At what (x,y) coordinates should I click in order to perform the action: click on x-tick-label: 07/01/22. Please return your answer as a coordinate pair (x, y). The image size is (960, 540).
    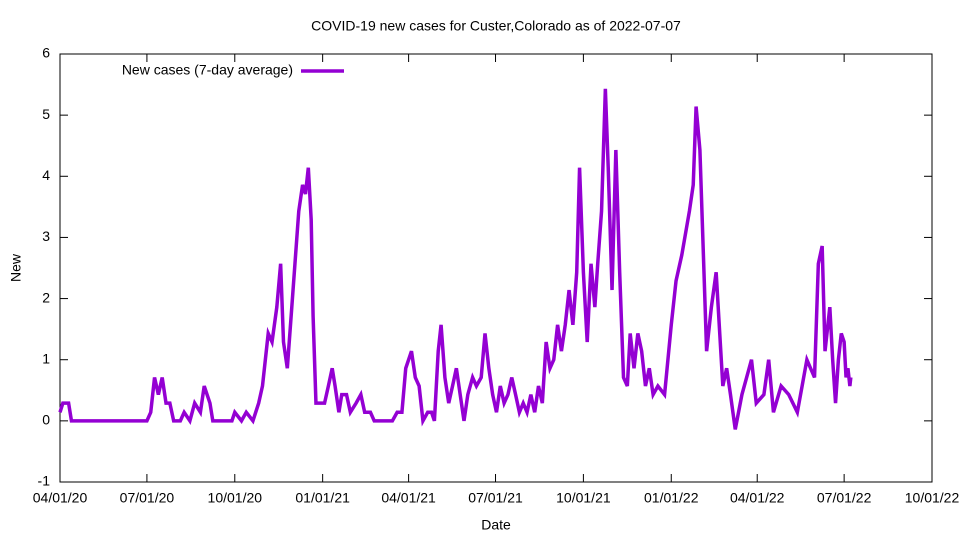
    Looking at the image, I should click on (844, 498).